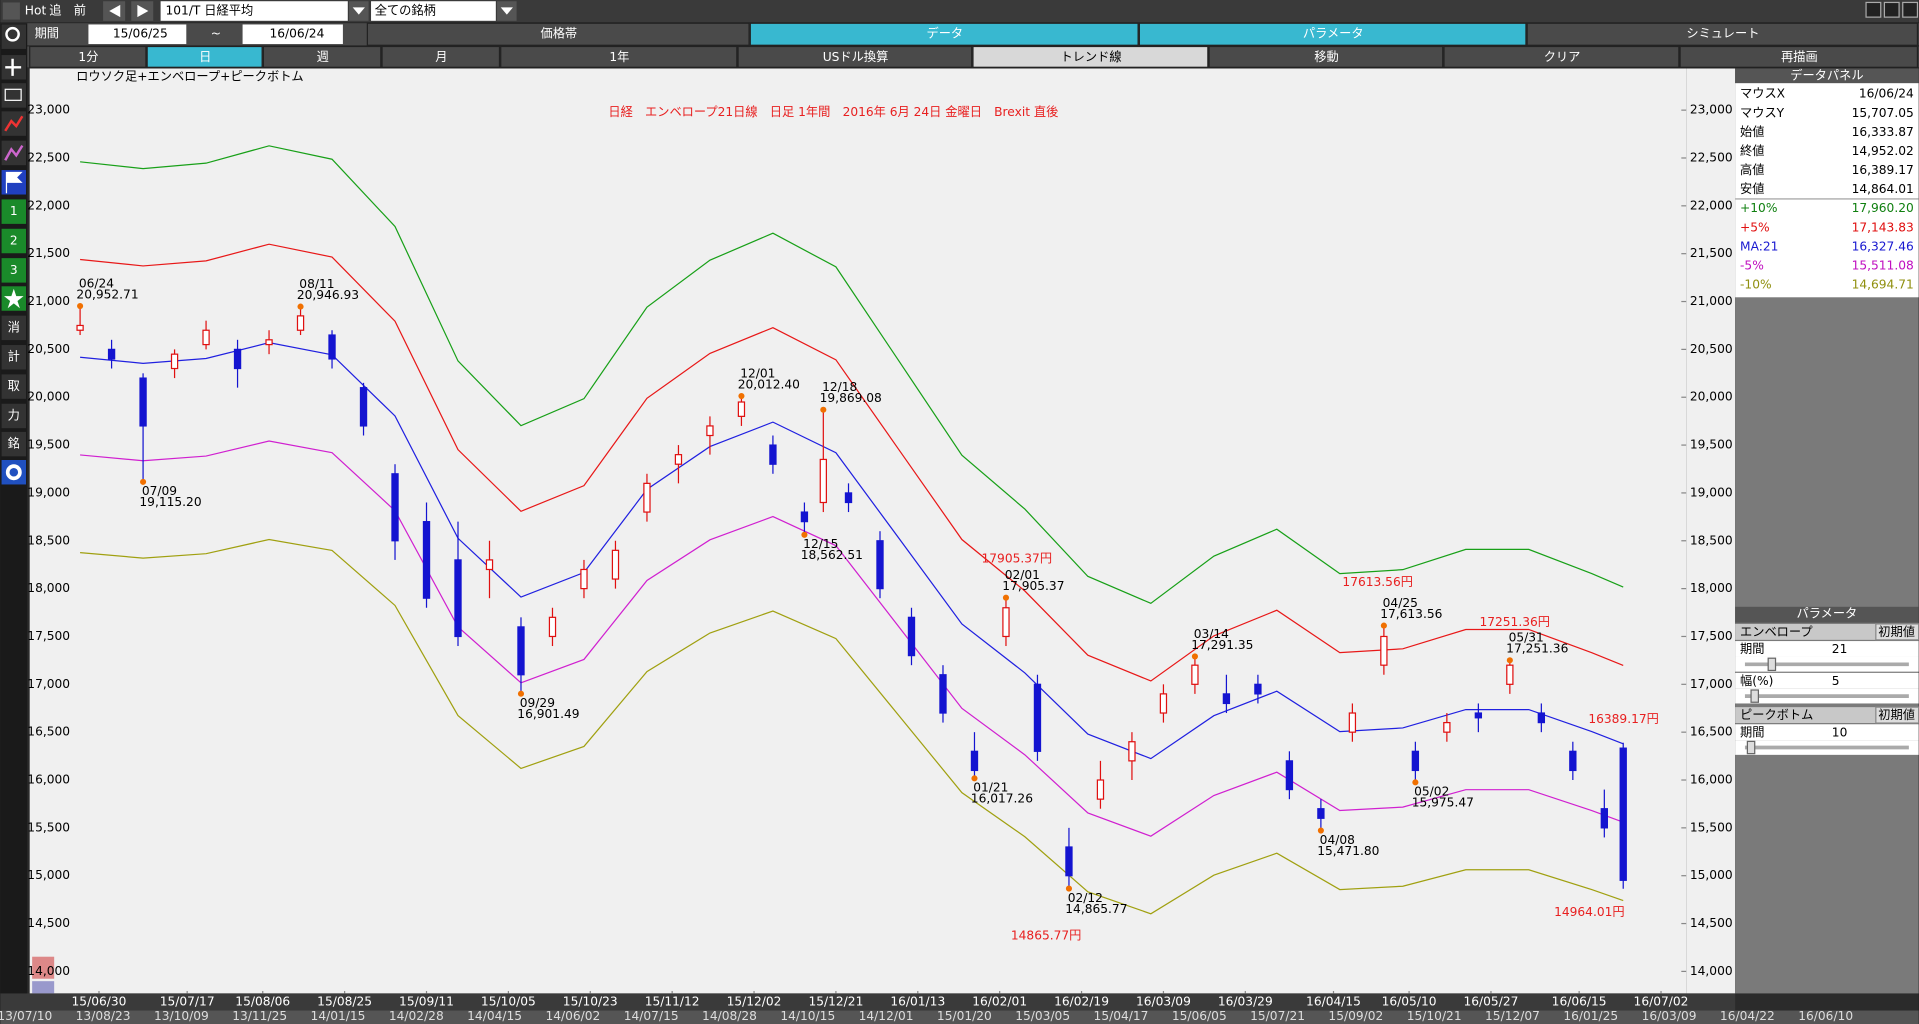  What do you see at coordinates (55, 10) in the screenshot?
I see `toolbar-button: 追` at bounding box center [55, 10].